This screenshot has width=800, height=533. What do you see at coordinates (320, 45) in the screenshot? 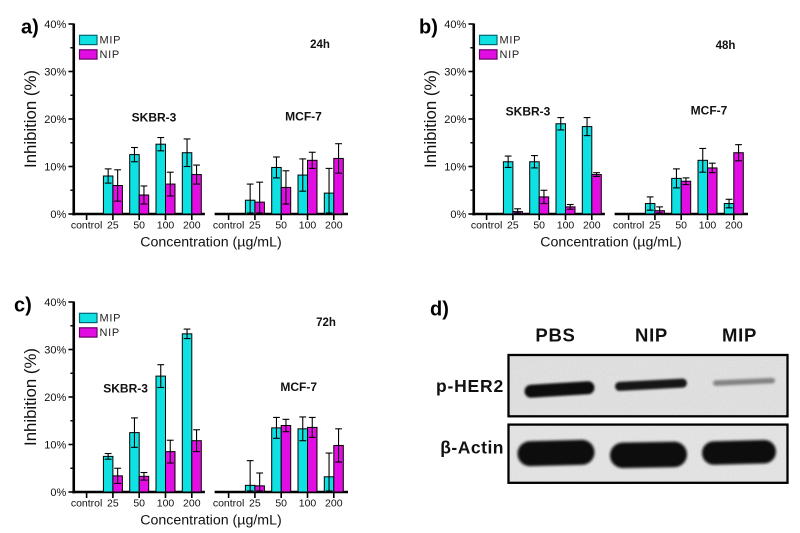
I see `svg-text: 24h` at bounding box center [320, 45].